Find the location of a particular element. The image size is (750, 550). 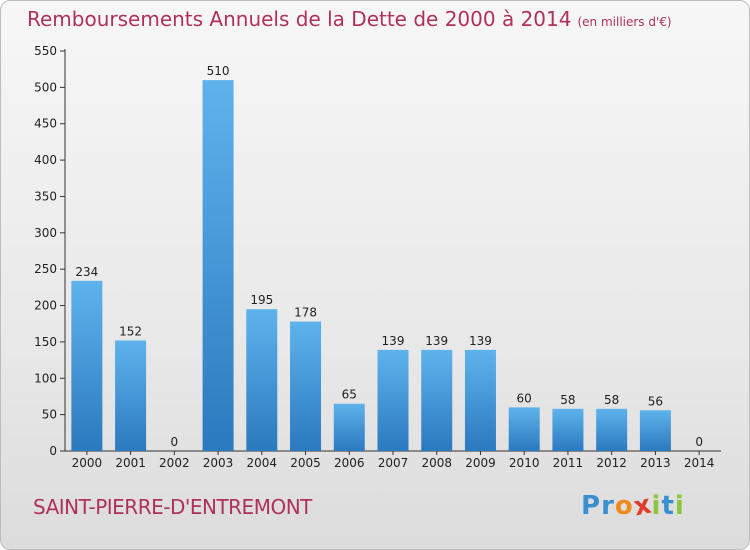

bar-value-label: 195 is located at coordinates (261, 300).